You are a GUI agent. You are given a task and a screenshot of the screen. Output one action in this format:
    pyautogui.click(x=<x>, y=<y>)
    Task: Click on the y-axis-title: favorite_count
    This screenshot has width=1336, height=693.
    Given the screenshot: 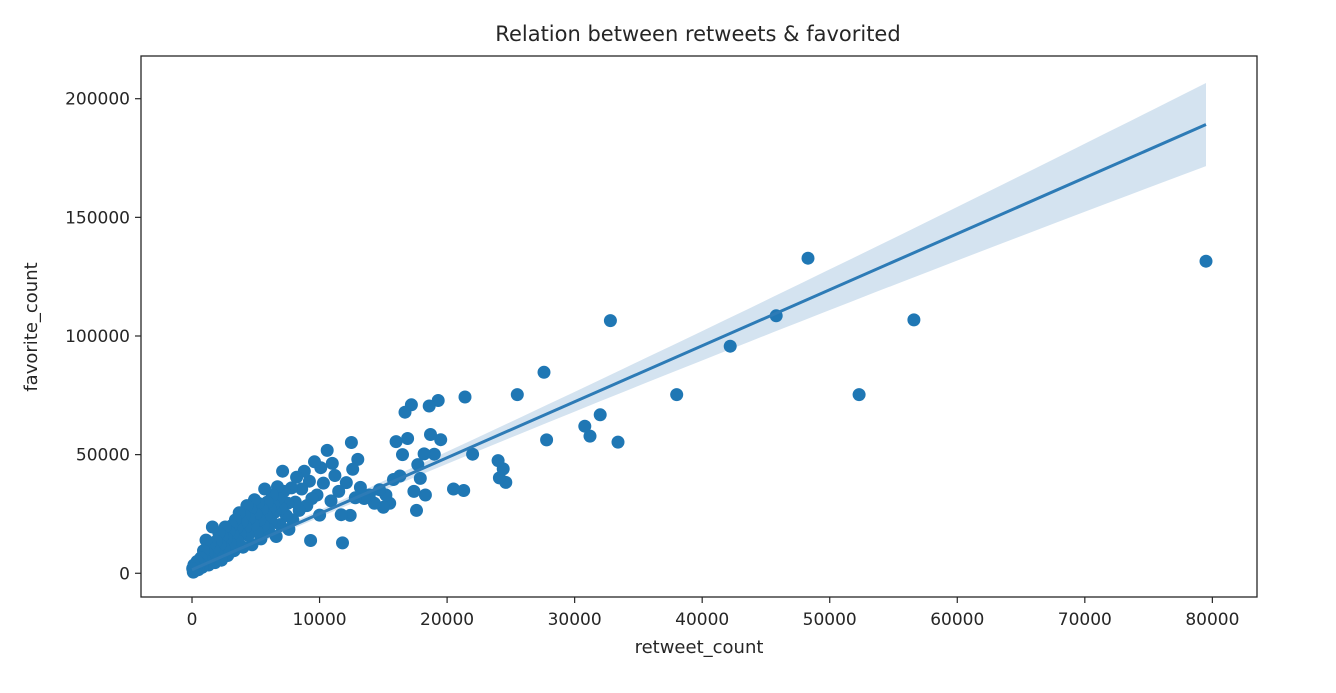 What is the action you would take?
    pyautogui.click(x=31, y=326)
    